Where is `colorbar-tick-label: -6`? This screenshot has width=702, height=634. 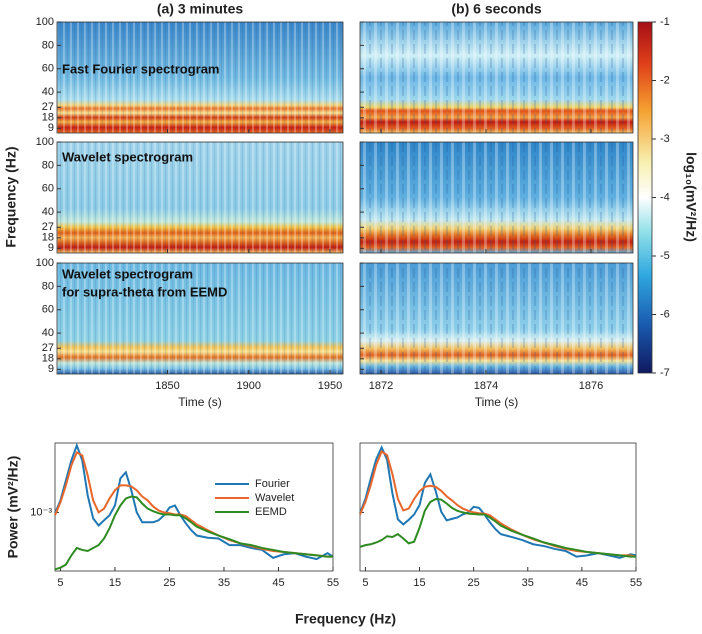
colorbar-tick-label: -6 is located at coordinates (665, 314).